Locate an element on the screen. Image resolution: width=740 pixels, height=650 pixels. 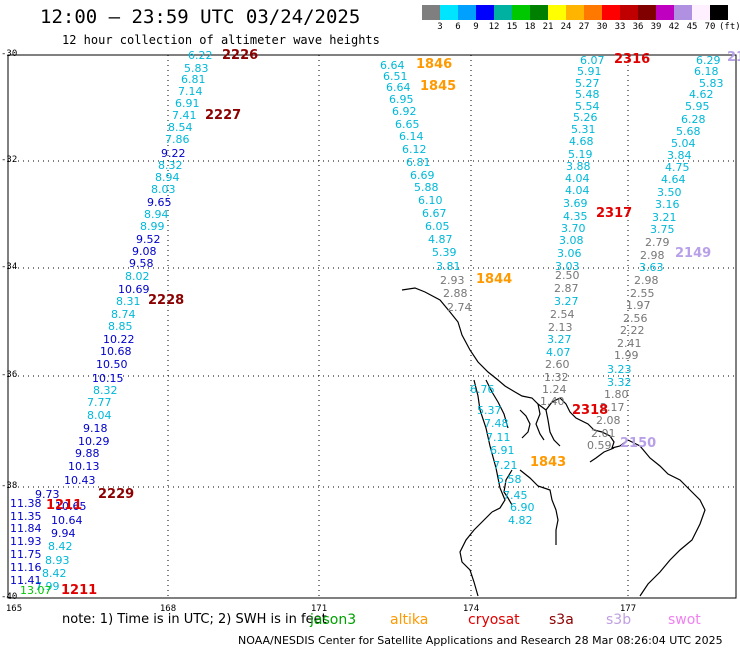
wave-height-value: 8.42 is located at coordinates (60, 546).